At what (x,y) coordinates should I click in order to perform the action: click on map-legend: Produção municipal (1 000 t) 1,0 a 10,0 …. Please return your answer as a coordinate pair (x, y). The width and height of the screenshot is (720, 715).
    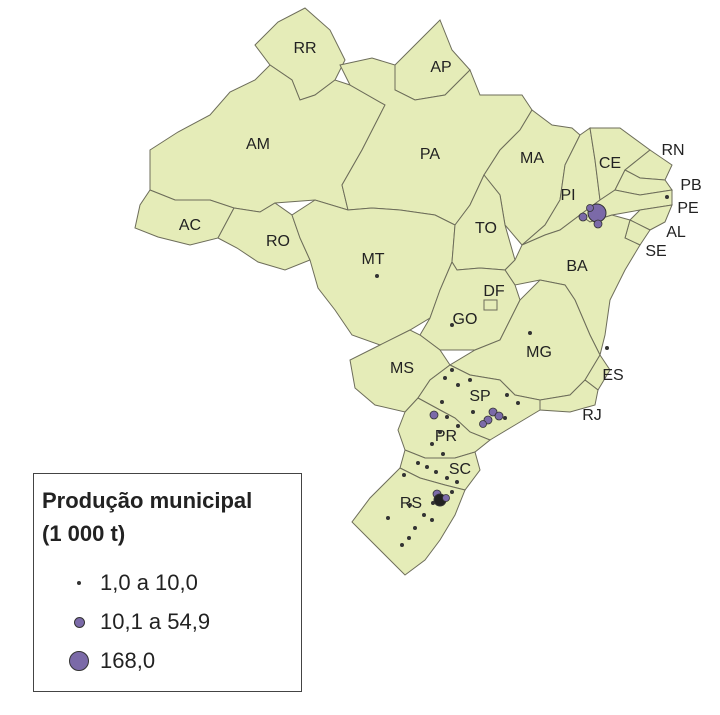
    Looking at the image, I should click on (167, 582).